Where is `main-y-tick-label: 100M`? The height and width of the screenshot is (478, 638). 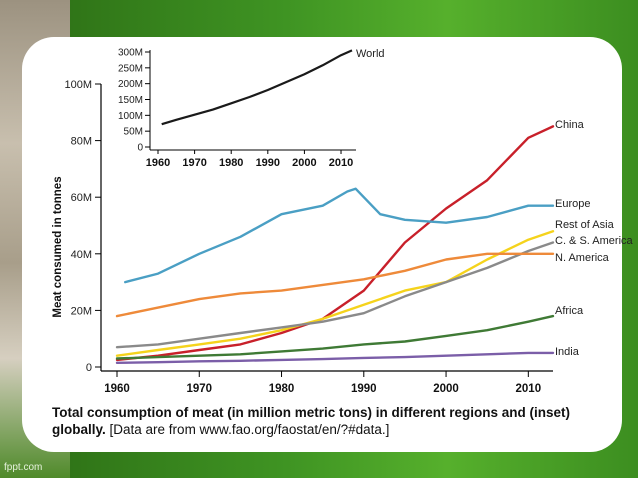
main-y-tick-label: 100M is located at coordinates (78, 85).